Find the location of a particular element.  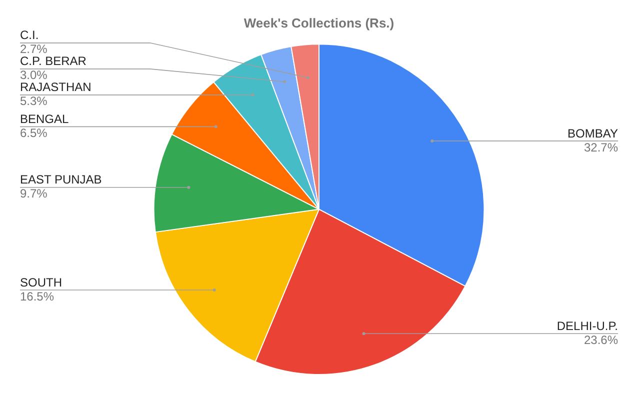

slice-label: C.I. is located at coordinates (29, 35).